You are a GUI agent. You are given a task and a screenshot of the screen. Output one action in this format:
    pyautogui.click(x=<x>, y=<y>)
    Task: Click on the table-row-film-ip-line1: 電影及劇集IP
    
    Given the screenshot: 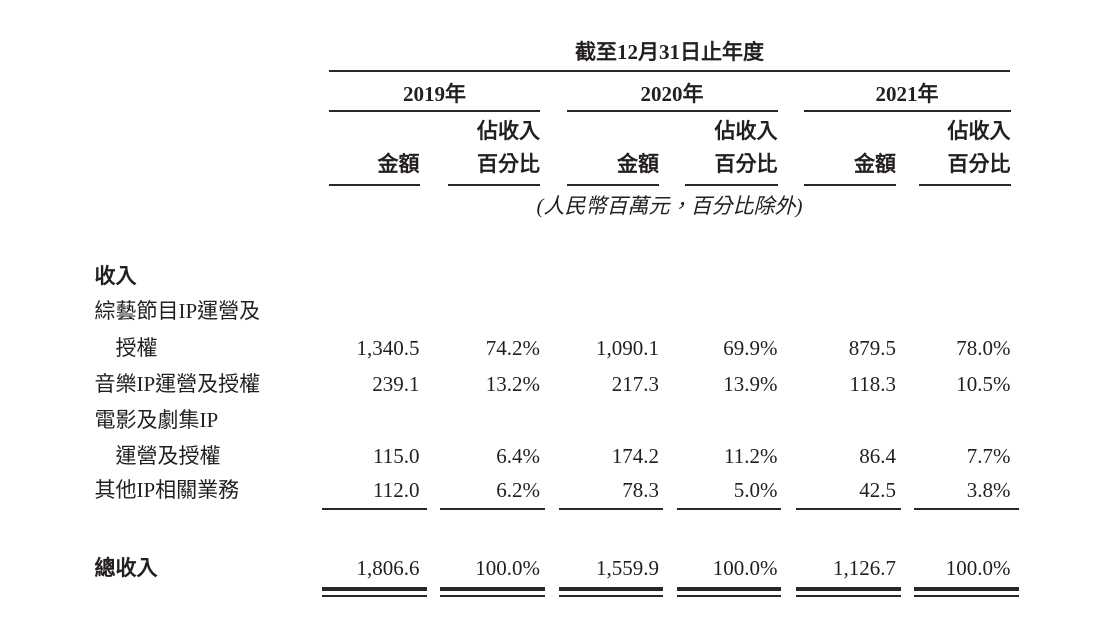 What is the action you would take?
    pyautogui.click(x=557, y=420)
    